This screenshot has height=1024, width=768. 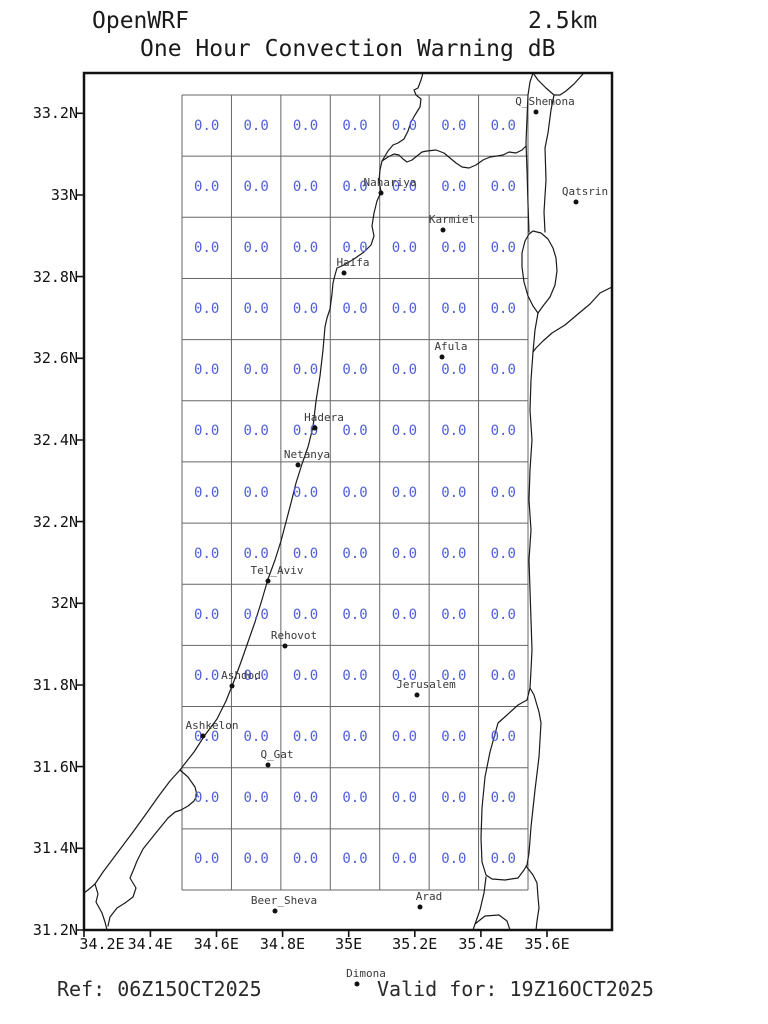 What do you see at coordinates (315, 933) in the screenshot?
I see `x-axis-ticks` at bounding box center [315, 933].